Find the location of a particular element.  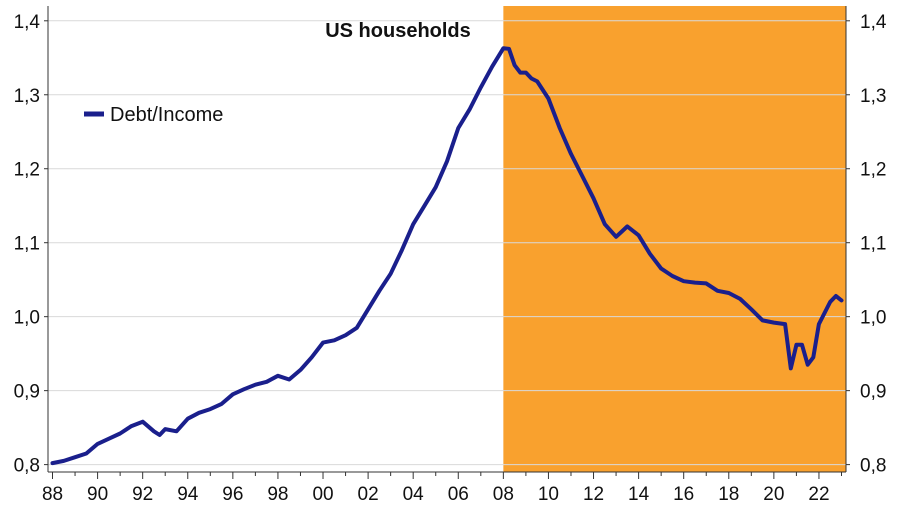

x-tick-label: 88 is located at coordinates (52, 494).